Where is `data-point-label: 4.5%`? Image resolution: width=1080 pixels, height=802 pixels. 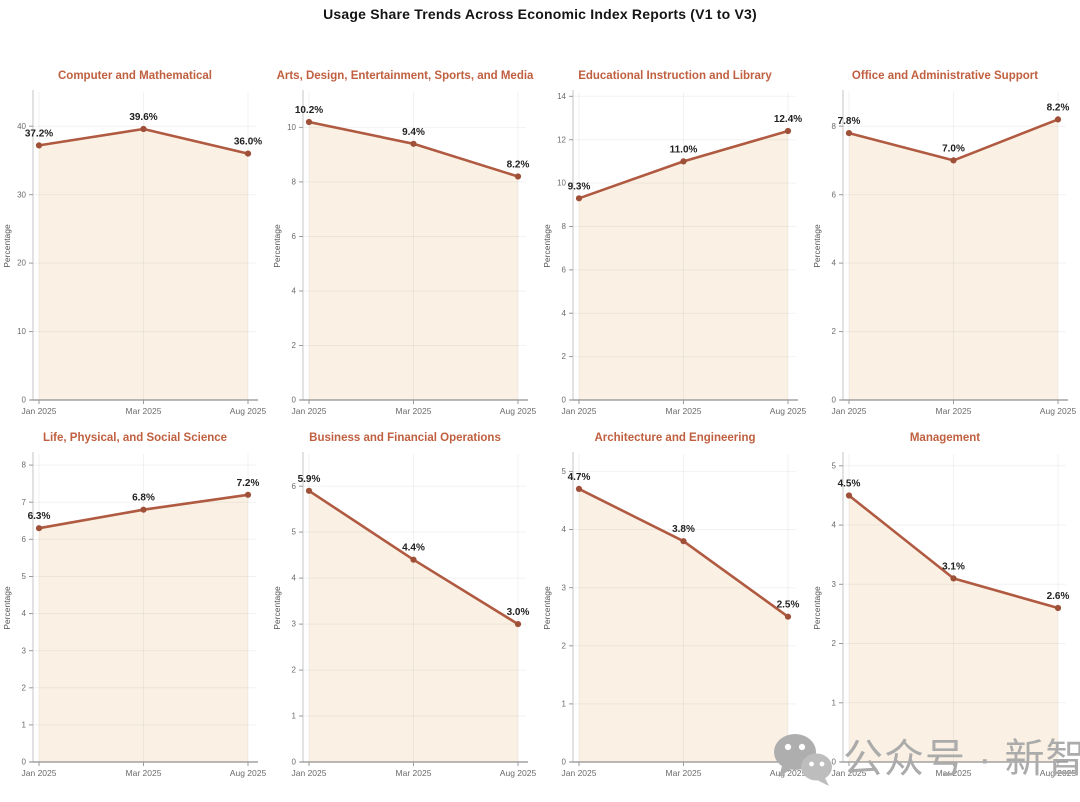
data-point-label: 4.5% is located at coordinates (849, 484).